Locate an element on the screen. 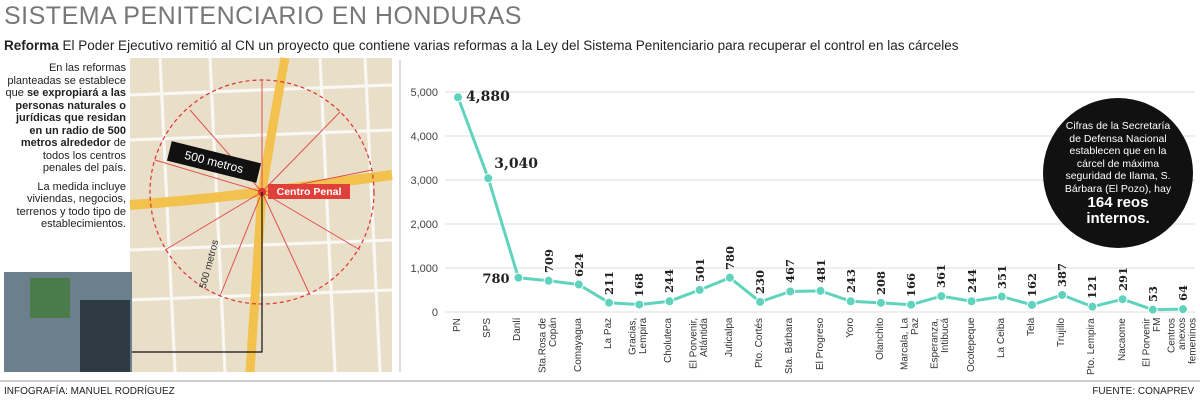 This screenshot has height=400, width=1200. x-tick-label: Pto. Cortés is located at coordinates (759, 343).